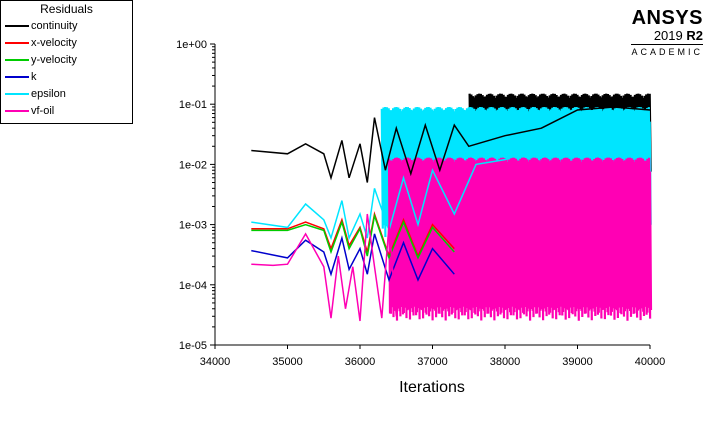 The width and height of the screenshot is (723, 431). What do you see at coordinates (66, 76) in the screenshot?
I see `legend-item-k: k` at bounding box center [66, 76].